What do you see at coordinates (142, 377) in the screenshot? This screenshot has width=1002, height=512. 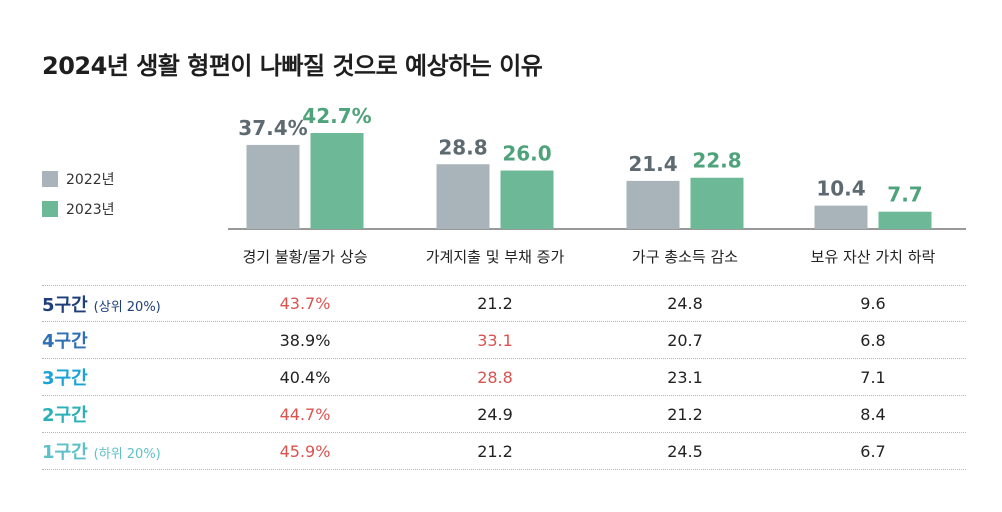 I see `row-label: 3구간` at bounding box center [142, 377].